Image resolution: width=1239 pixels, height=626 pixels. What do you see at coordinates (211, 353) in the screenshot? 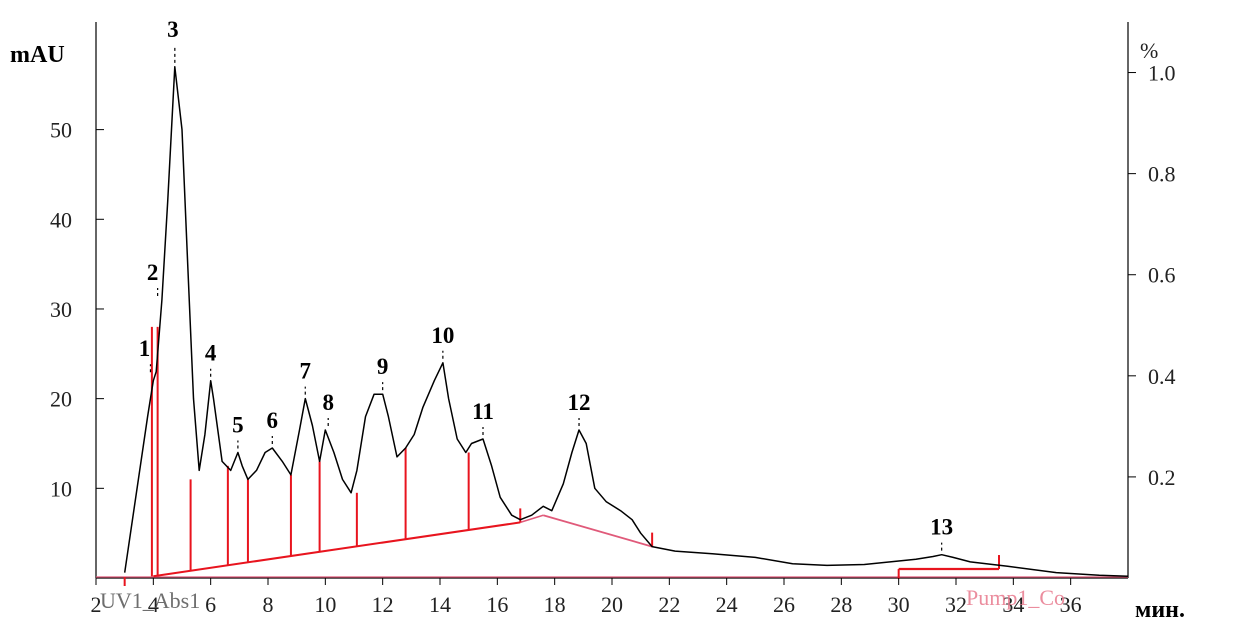
I see `peak-label: 4` at bounding box center [211, 353].